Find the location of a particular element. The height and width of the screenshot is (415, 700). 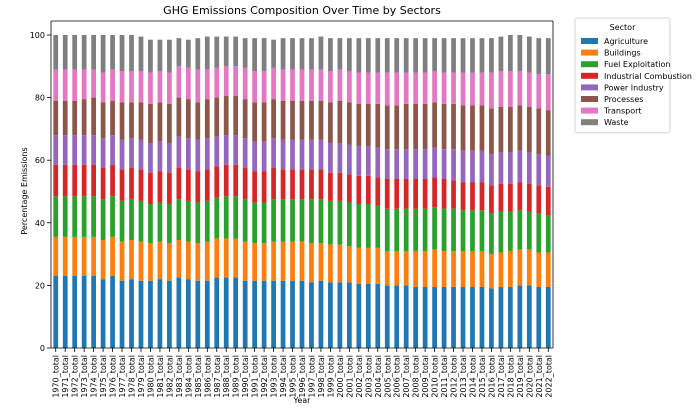

x-tick-label: 1989_total is located at coordinates (236, 376).